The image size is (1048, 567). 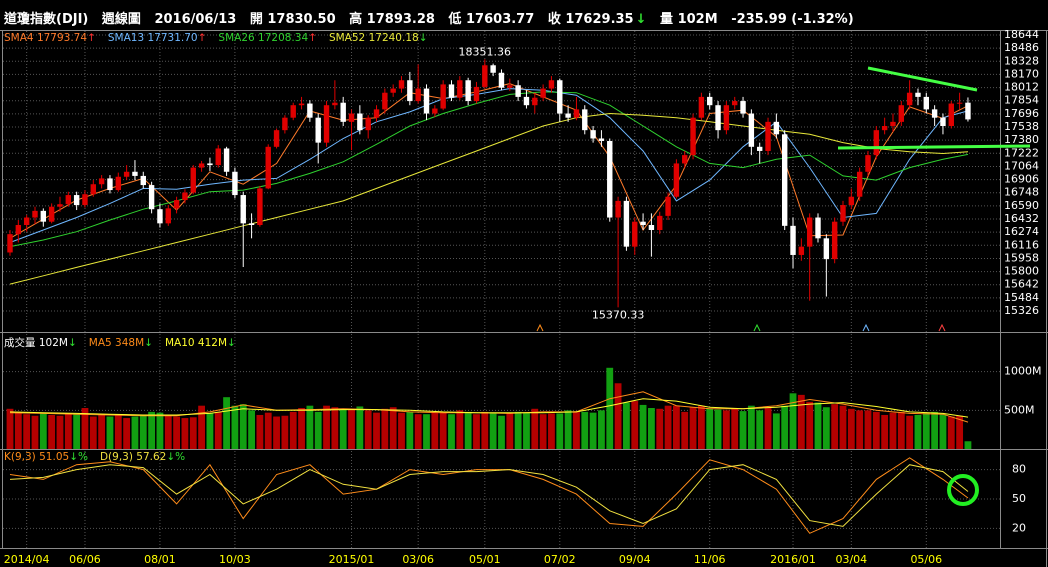 What do you see at coordinates (489, 495) in the screenshot?
I see `line-series` at bounding box center [489, 495].